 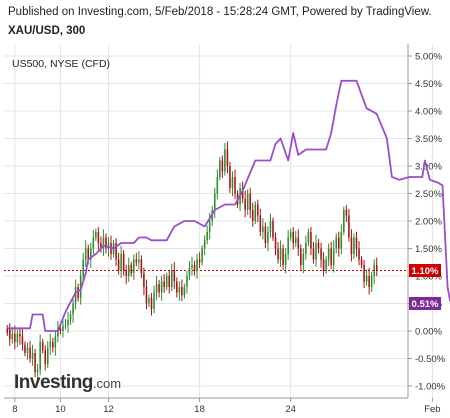 What do you see at coordinates (425, 287) in the screenshot?
I see `price-tags: 1.10% 0.51%` at bounding box center [425, 287].